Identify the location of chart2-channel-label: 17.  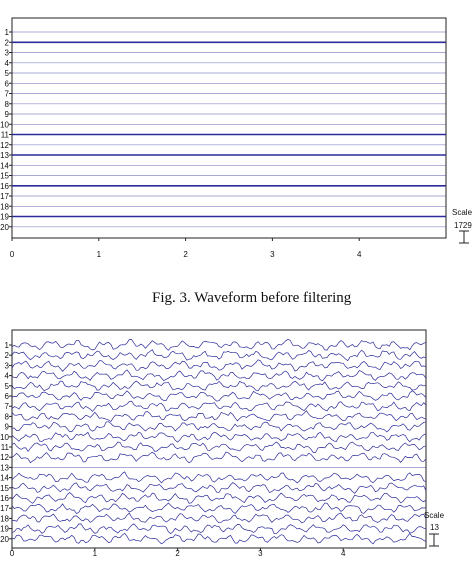
(4, 508).